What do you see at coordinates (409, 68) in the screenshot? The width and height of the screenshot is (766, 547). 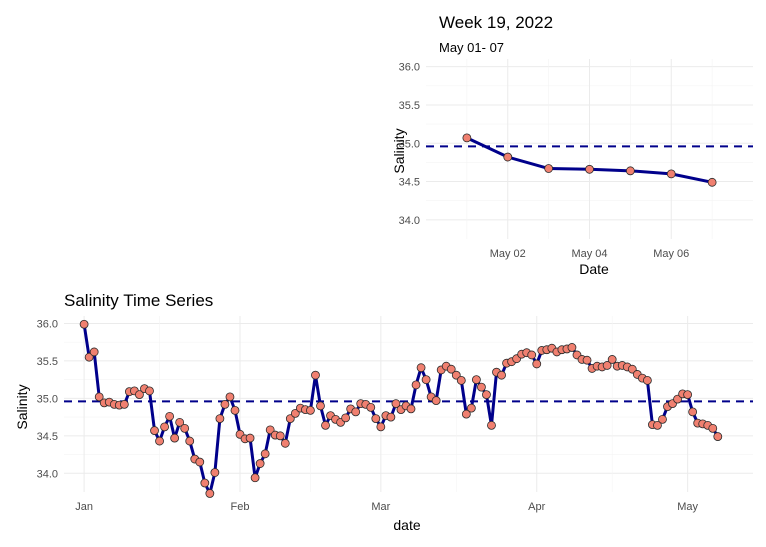 I see `weekly-y-tick-label: 36.0` at bounding box center [409, 68].